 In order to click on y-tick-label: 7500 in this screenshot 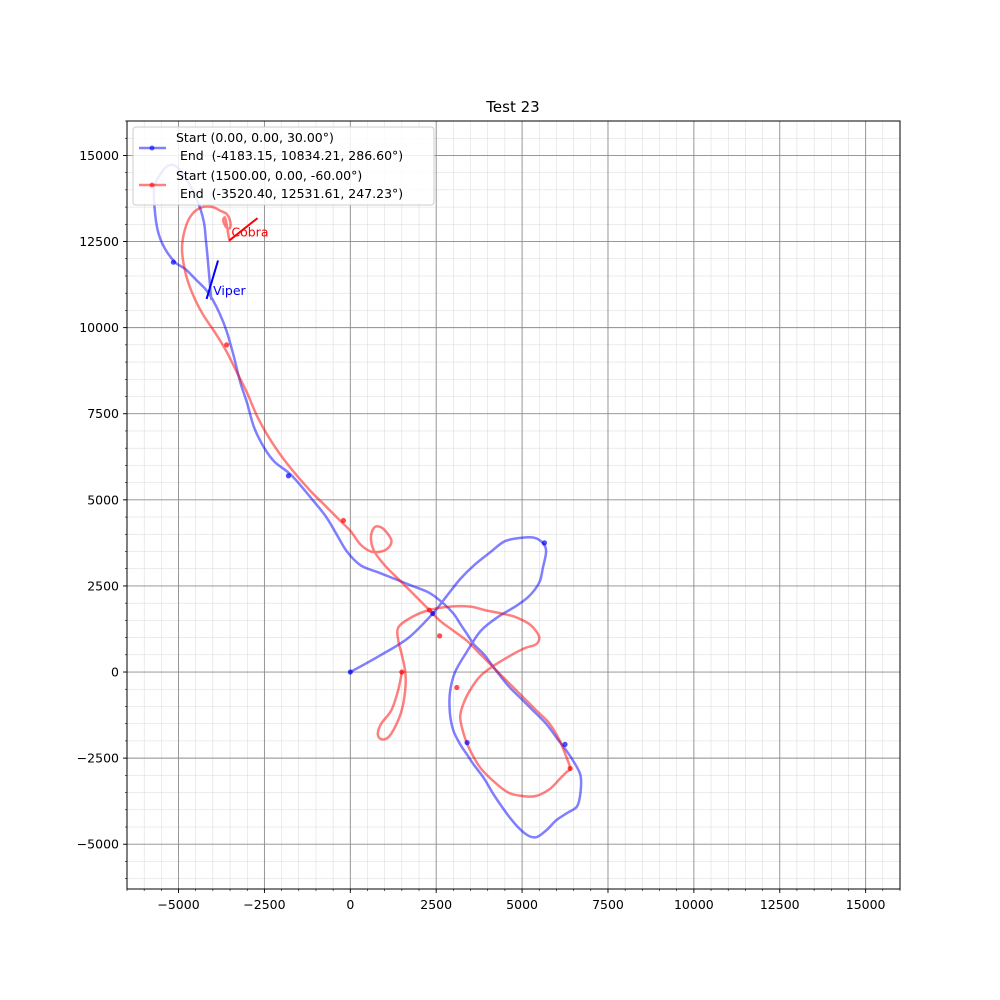, I will do `click(103, 413)`.